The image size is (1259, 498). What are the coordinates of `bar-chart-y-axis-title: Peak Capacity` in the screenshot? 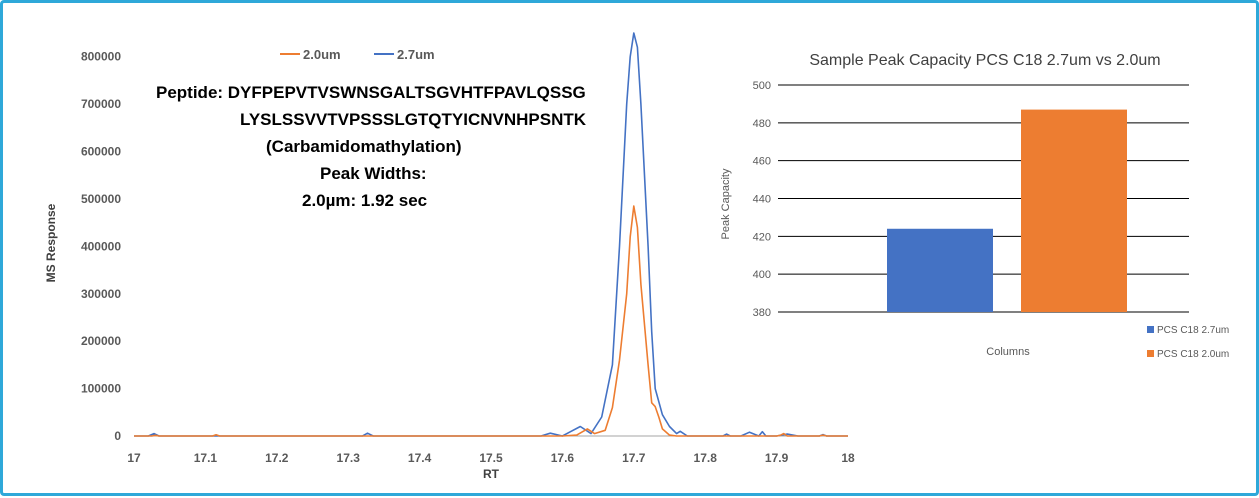 It's located at (726, 203).